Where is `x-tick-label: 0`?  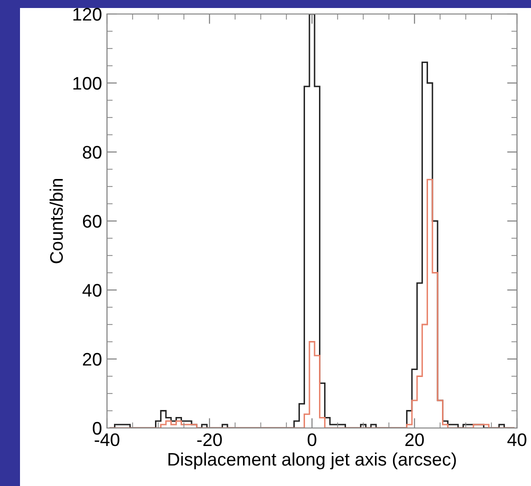 x-tick-label: 0 is located at coordinates (312, 439).